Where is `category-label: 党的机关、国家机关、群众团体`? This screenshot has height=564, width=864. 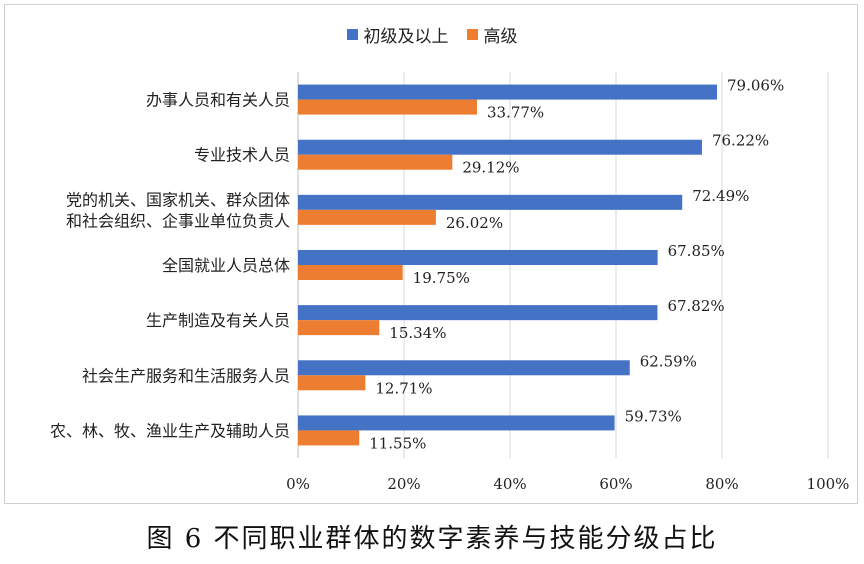 category-label: 党的机关、国家机关、群众团体 is located at coordinates (178, 199).